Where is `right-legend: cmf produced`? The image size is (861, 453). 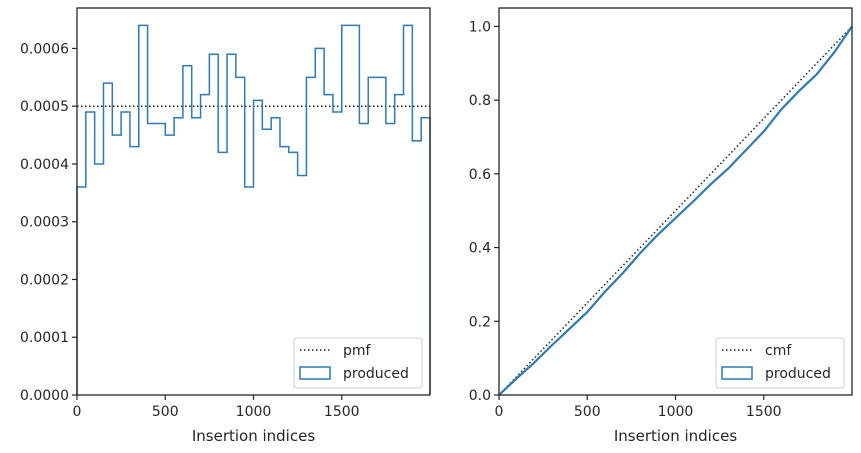 right-legend: cmf produced is located at coordinates (780, 363).